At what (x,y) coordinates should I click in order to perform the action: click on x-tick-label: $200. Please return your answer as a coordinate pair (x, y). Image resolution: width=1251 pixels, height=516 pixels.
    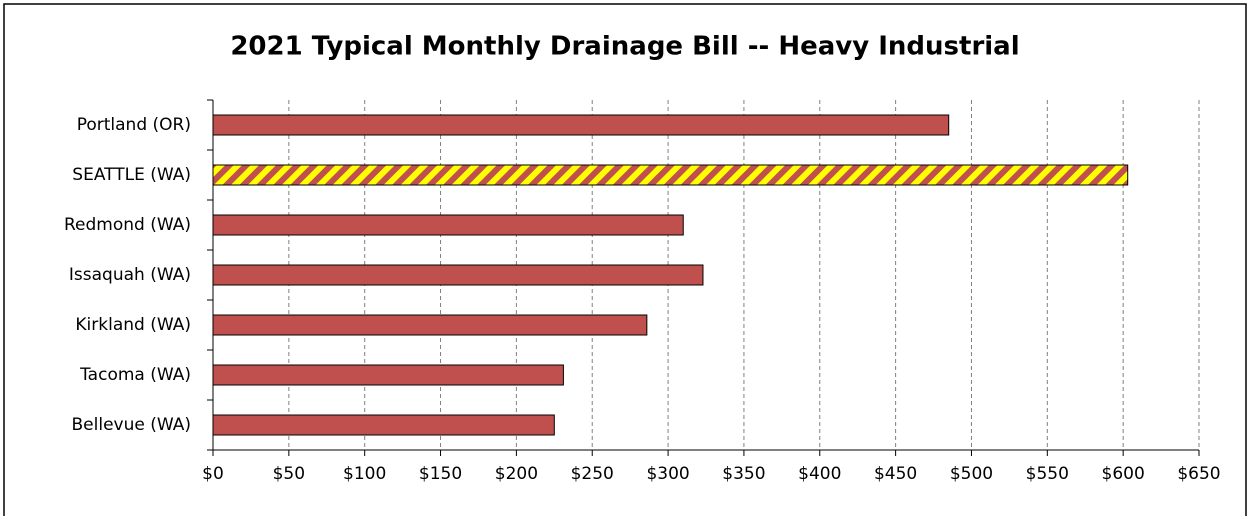
    Looking at the image, I should click on (516, 474).